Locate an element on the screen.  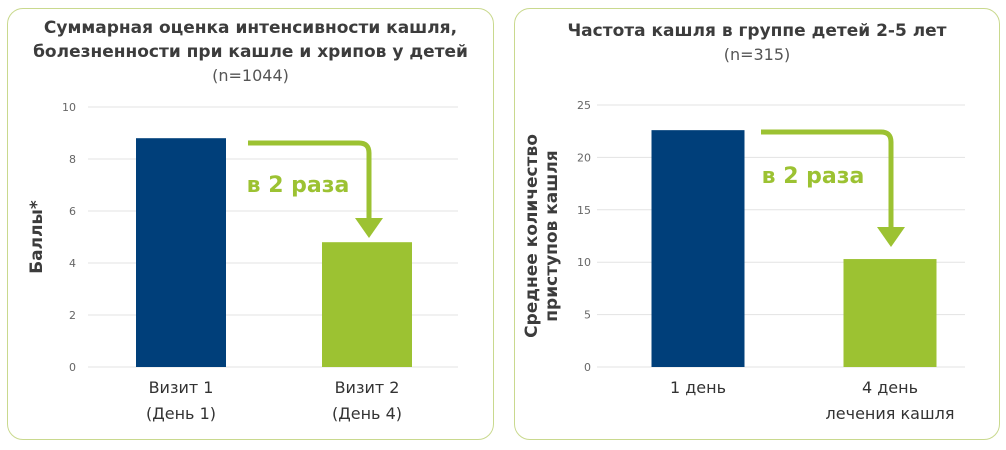
y-axis-label: Баллы* is located at coordinates (37, 237).